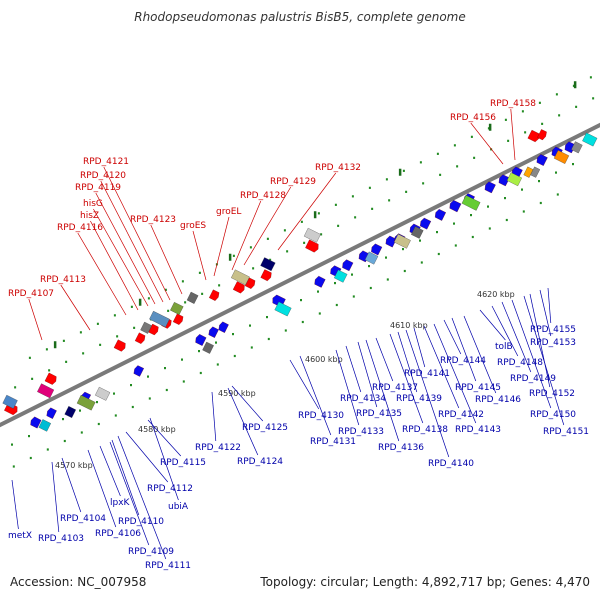 This screenshot has height=600, width=600. I want to click on ruler-label: 4610 kbp, so click(409, 325).